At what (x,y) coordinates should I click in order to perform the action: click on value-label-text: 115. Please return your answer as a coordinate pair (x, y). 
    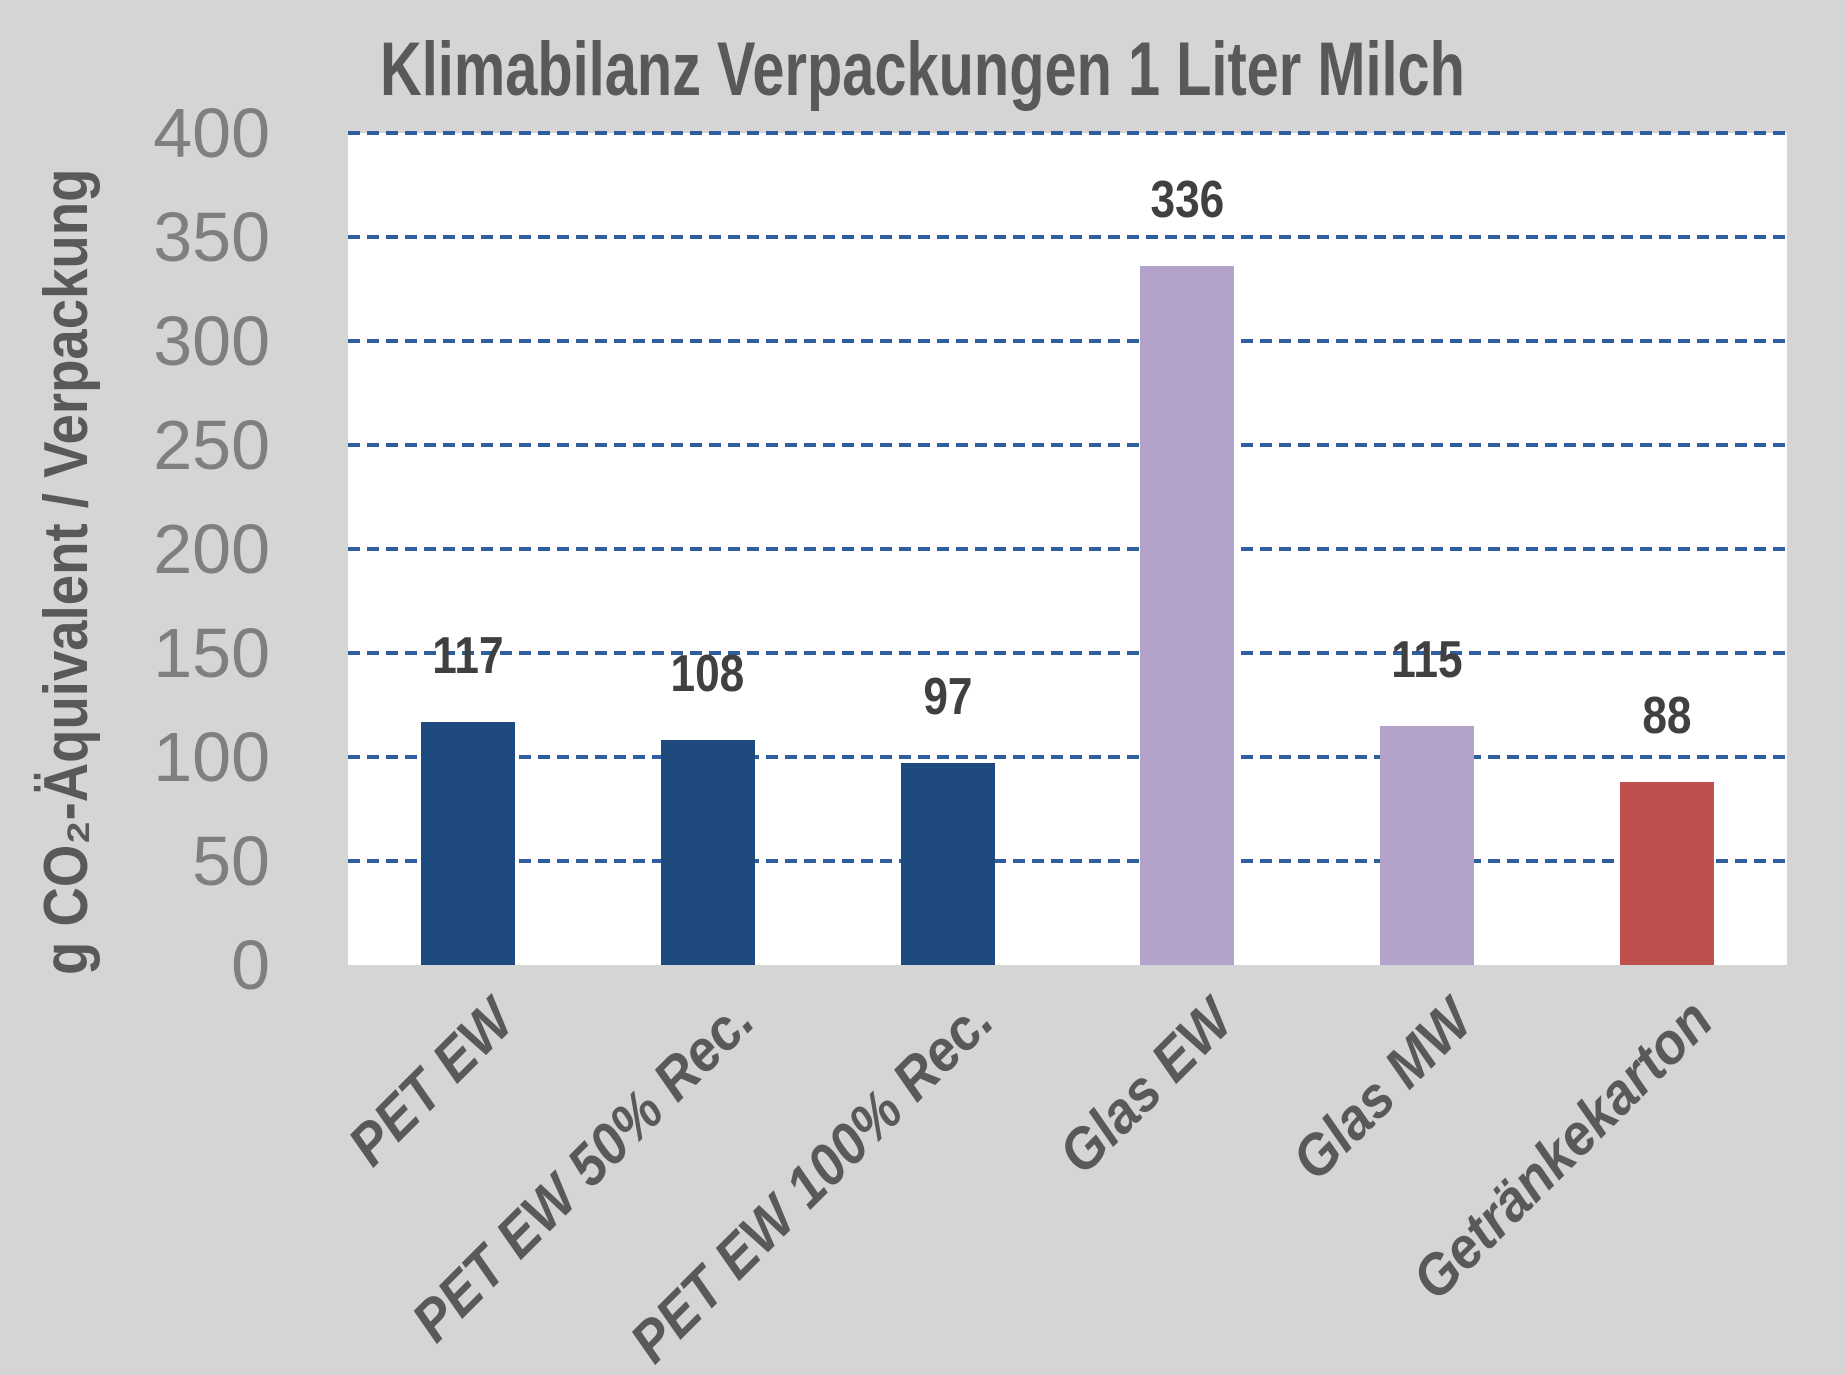
    Looking at the image, I should click on (1427, 659).